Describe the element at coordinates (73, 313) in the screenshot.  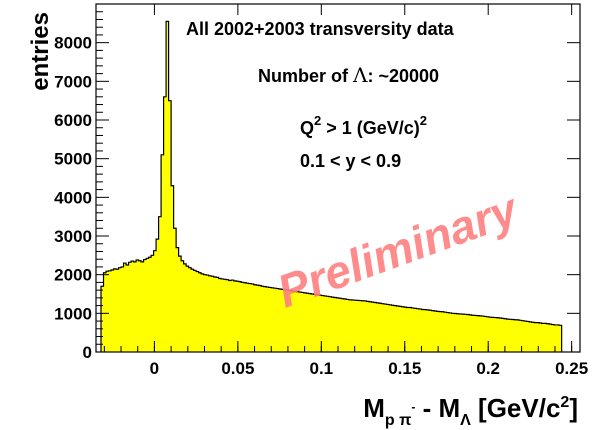
I see `y-tick-label: 1000` at that location.